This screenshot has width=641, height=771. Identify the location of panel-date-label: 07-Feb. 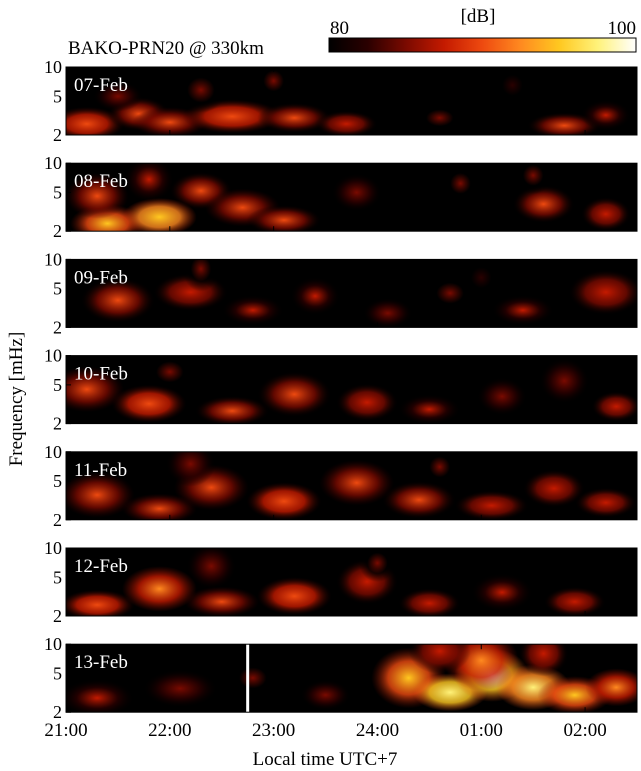
(101, 85).